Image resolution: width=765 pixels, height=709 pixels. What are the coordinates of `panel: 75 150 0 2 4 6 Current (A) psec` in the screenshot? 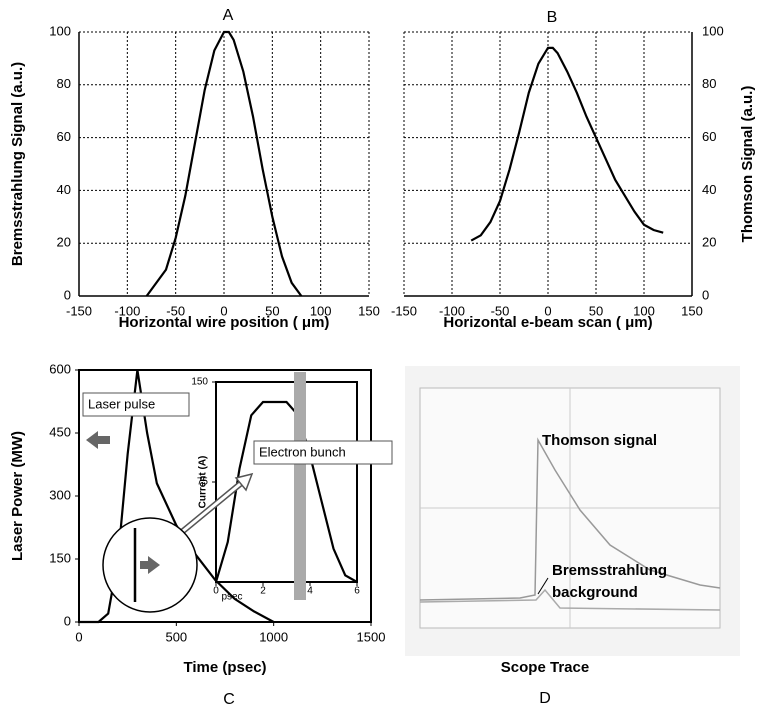 It's located at (275, 490).